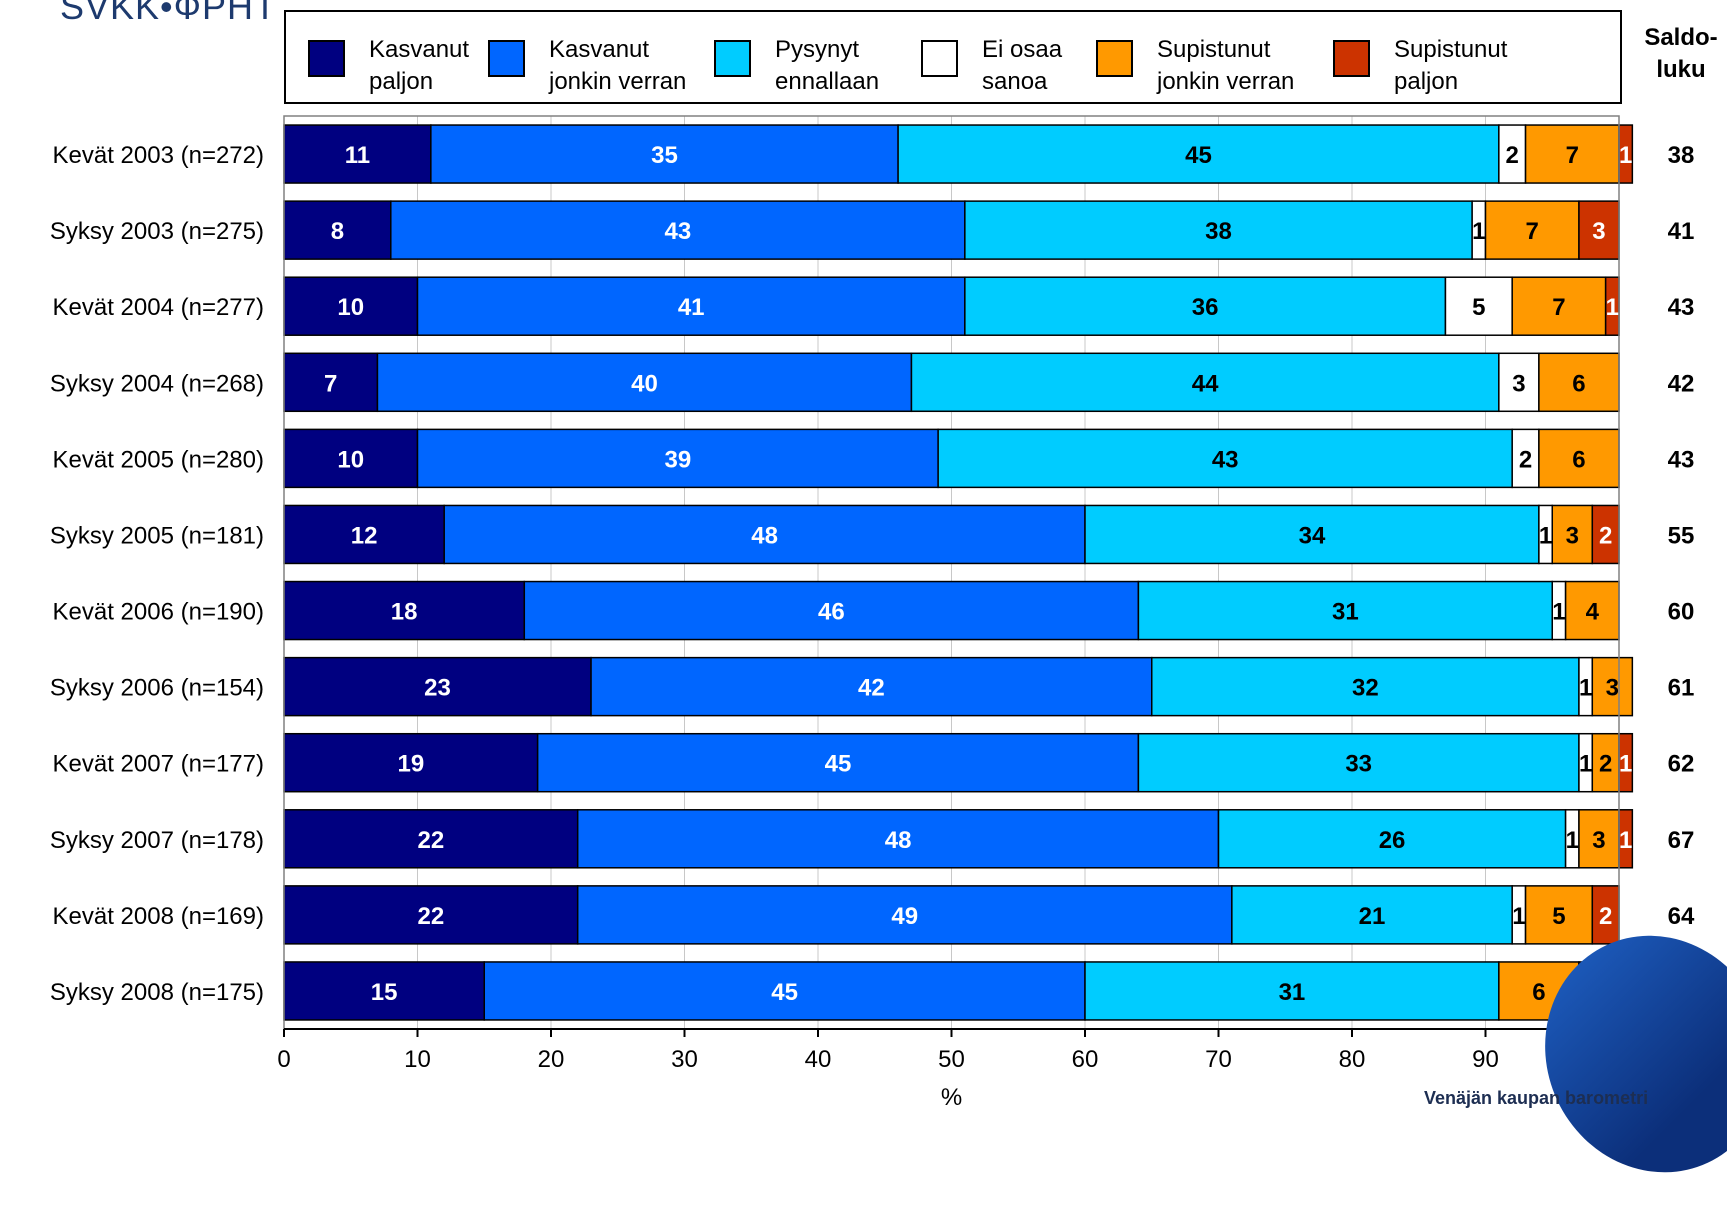 The image size is (1727, 1209). Describe the element at coordinates (1681, 840) in the screenshot. I see `saldo-value: 67` at that location.